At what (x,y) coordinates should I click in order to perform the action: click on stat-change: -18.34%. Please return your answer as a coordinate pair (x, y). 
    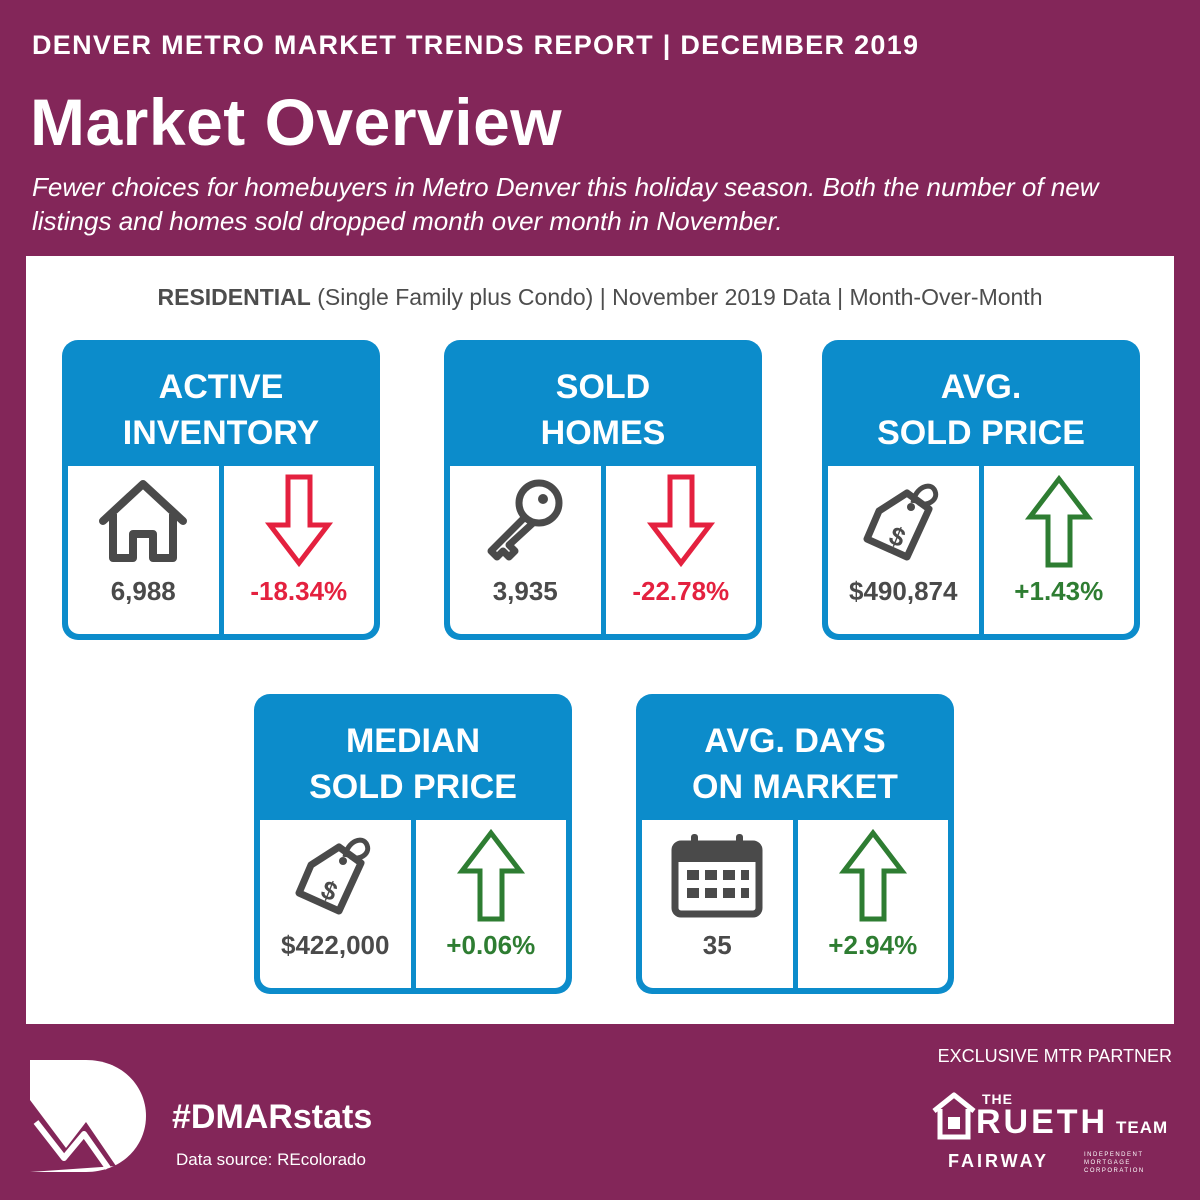
    Looking at the image, I should click on (299, 591).